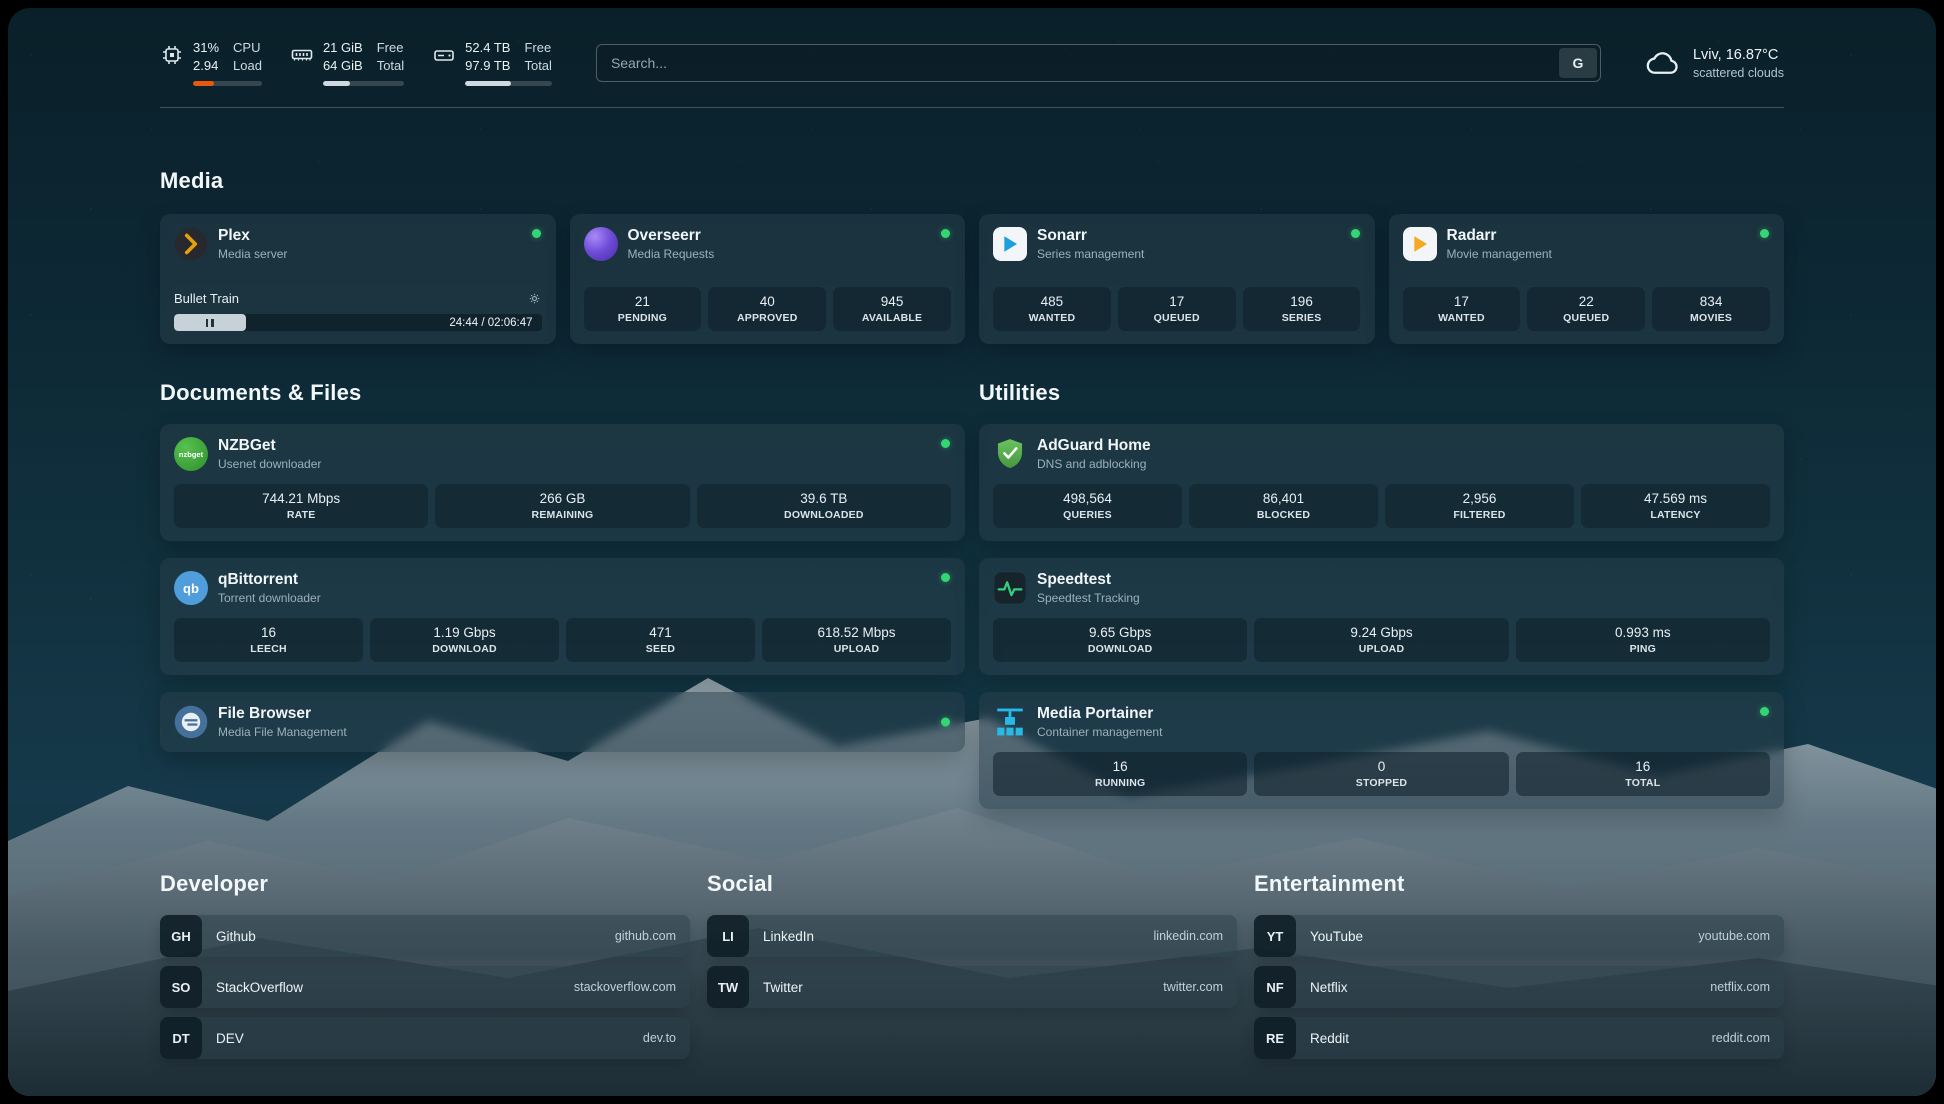 The height and width of the screenshot is (1104, 1944). I want to click on disk-icon, so click(444, 55).